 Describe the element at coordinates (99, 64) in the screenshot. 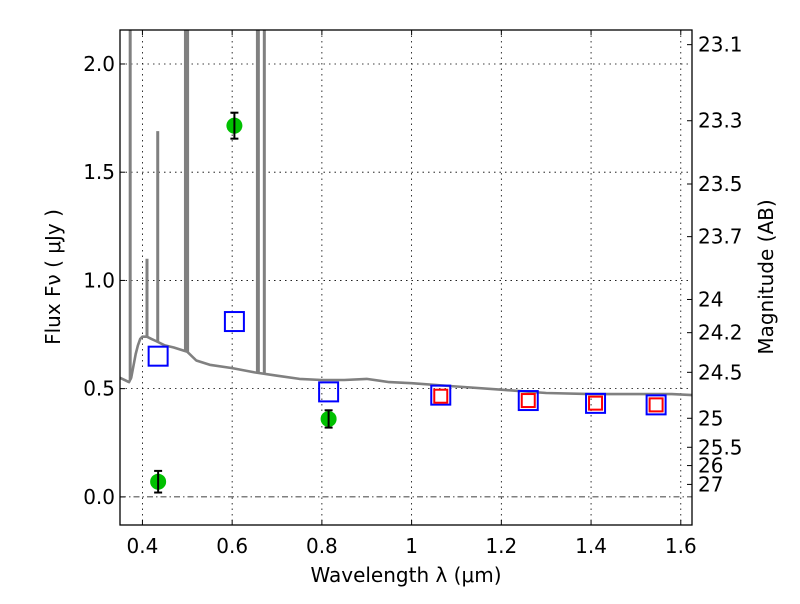

I see `y-tick-label: 2.0` at that location.